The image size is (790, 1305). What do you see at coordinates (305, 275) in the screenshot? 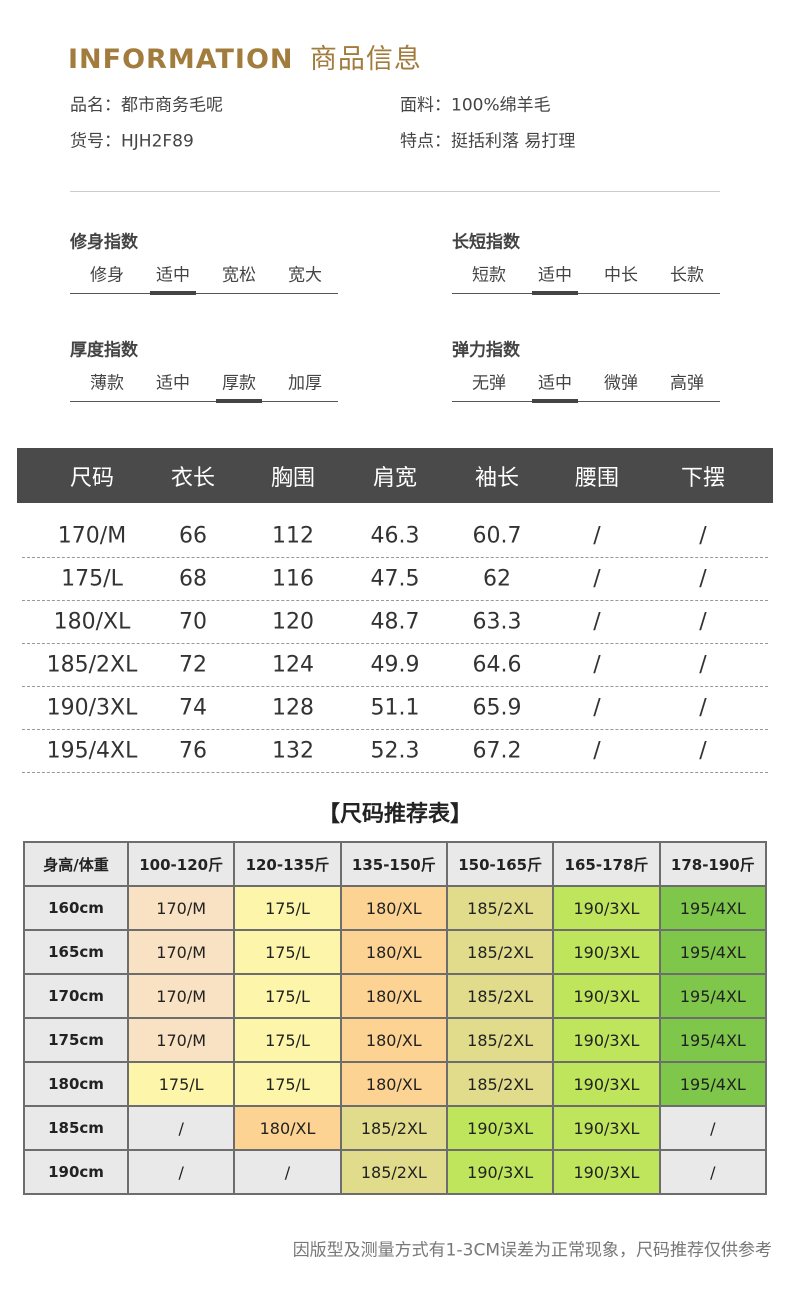
I see `index-option: 宽大` at bounding box center [305, 275].